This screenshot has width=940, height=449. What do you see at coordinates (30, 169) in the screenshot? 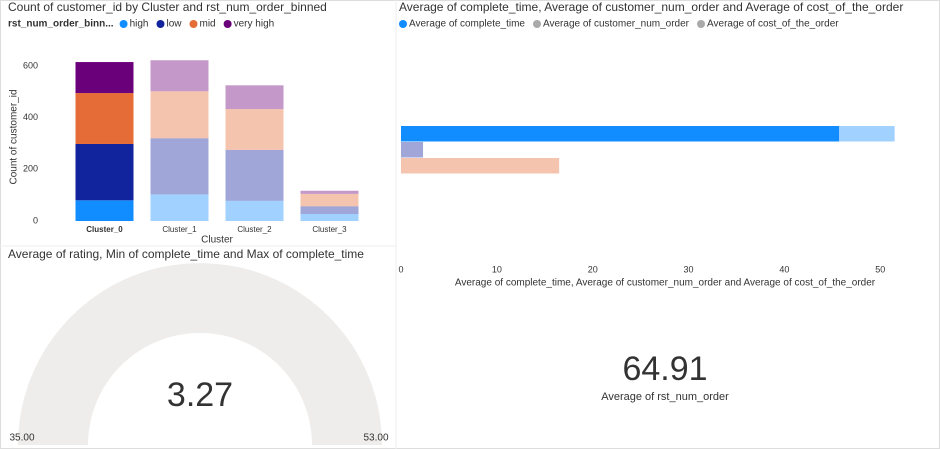
I see `y-tick-label: 200` at bounding box center [30, 169].